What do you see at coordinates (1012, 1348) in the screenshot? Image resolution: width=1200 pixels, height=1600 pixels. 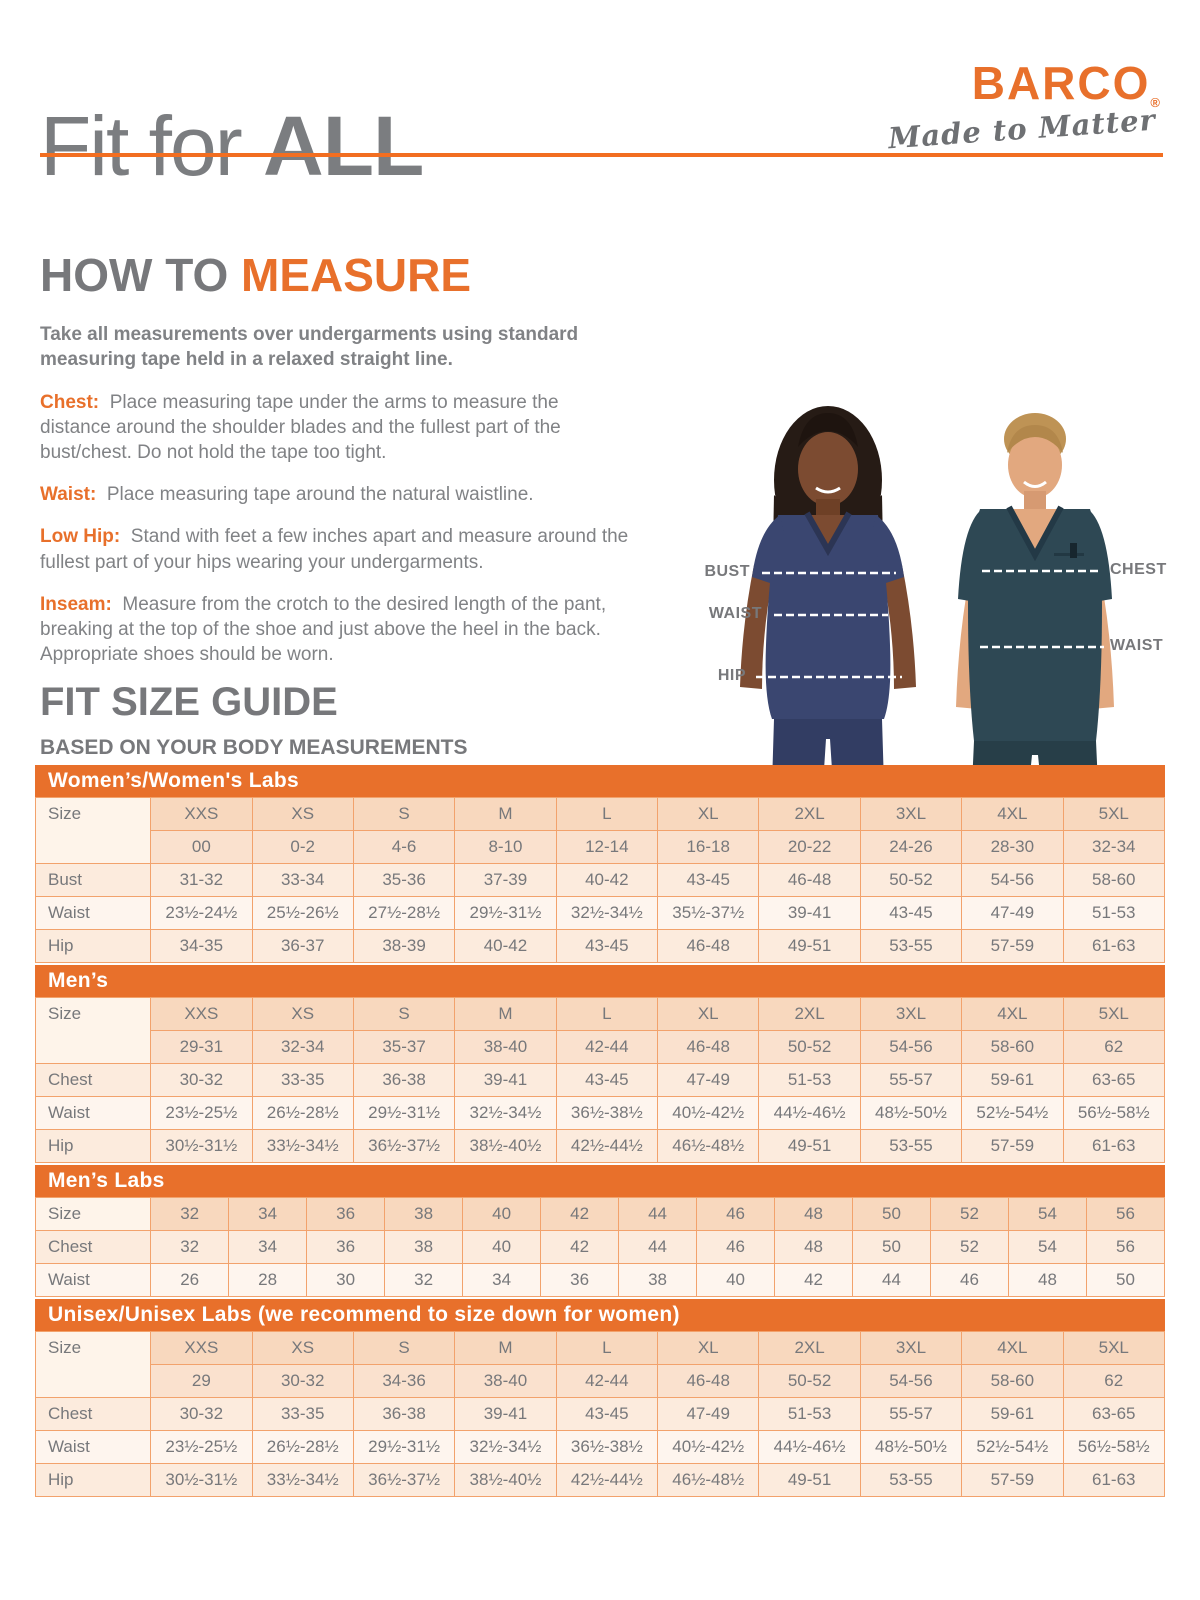 I see `size-column-header: 4XL` at bounding box center [1012, 1348].